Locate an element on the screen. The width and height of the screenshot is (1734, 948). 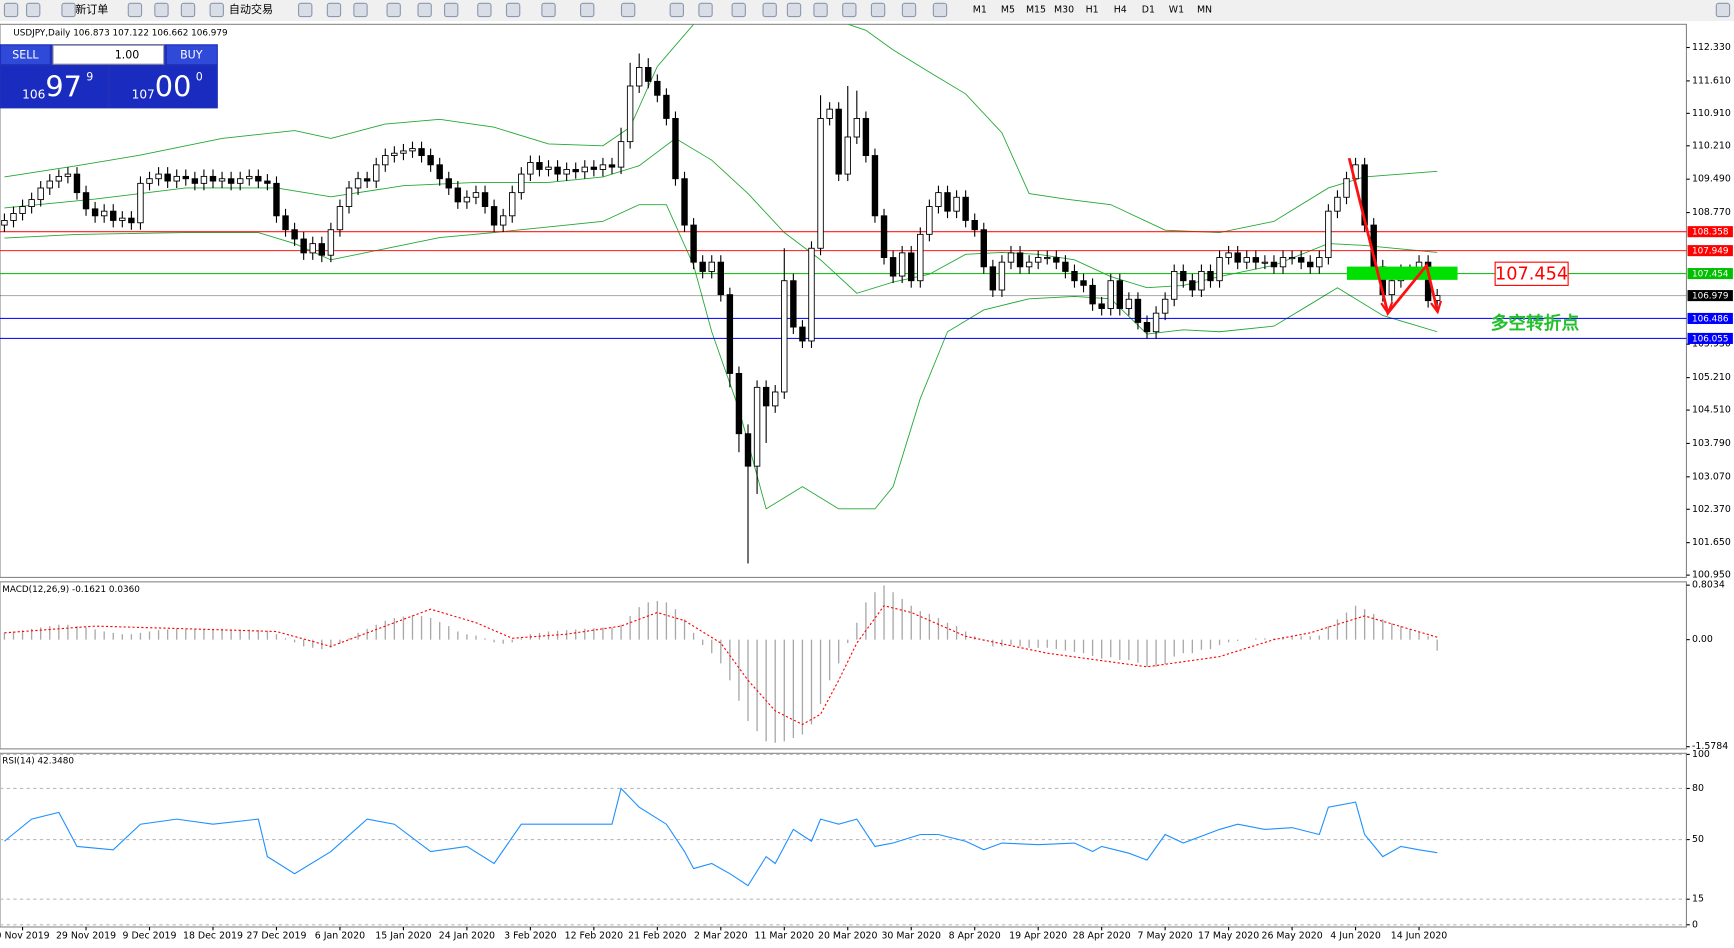
x-tick-label: 24 Jan 2020 is located at coordinates (467, 935).